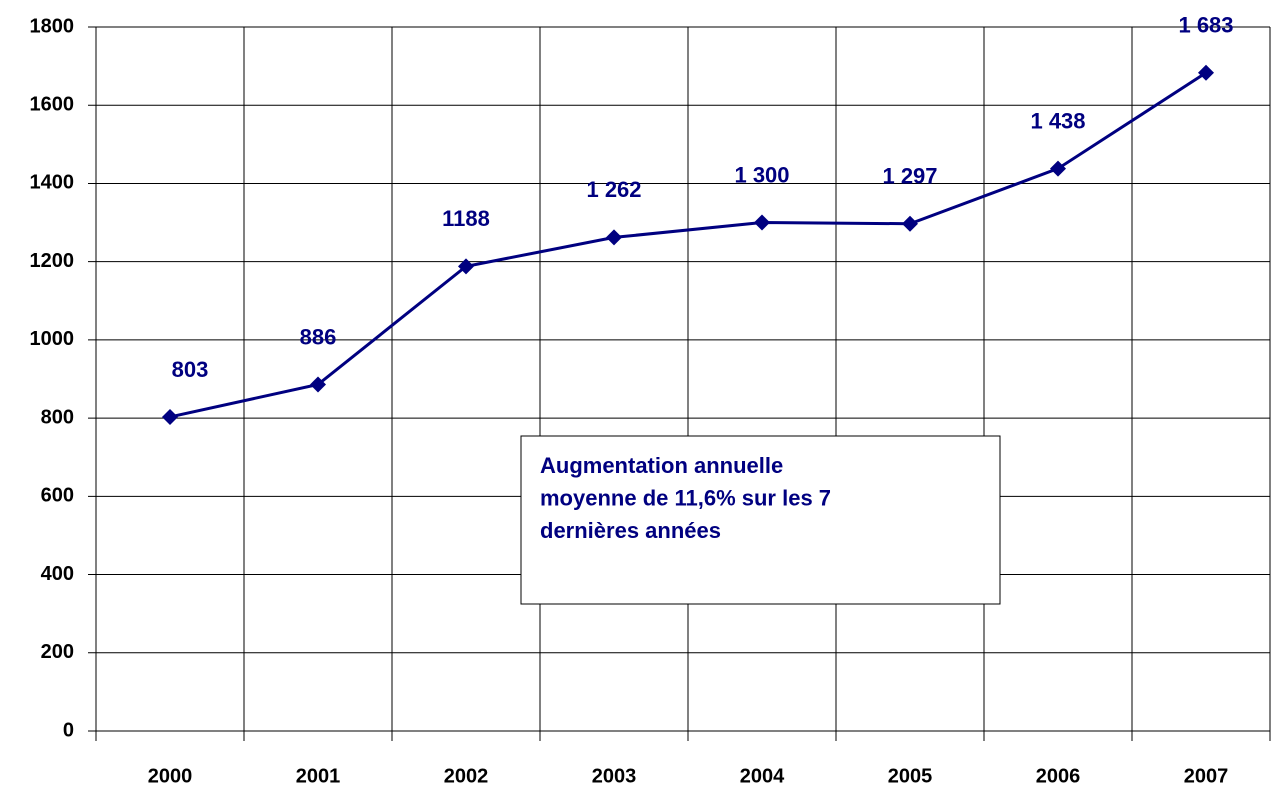 The height and width of the screenshot is (789, 1271). What do you see at coordinates (52, 105) in the screenshot?
I see `y-tick-label: 1600` at bounding box center [52, 105].